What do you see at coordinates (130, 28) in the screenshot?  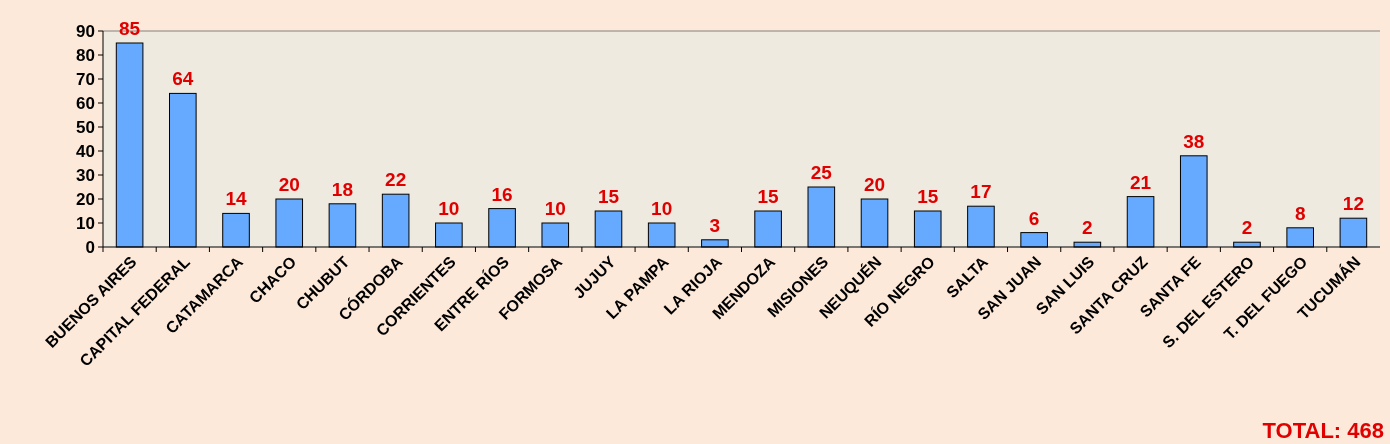 I see `data-label: 85` at bounding box center [130, 28].